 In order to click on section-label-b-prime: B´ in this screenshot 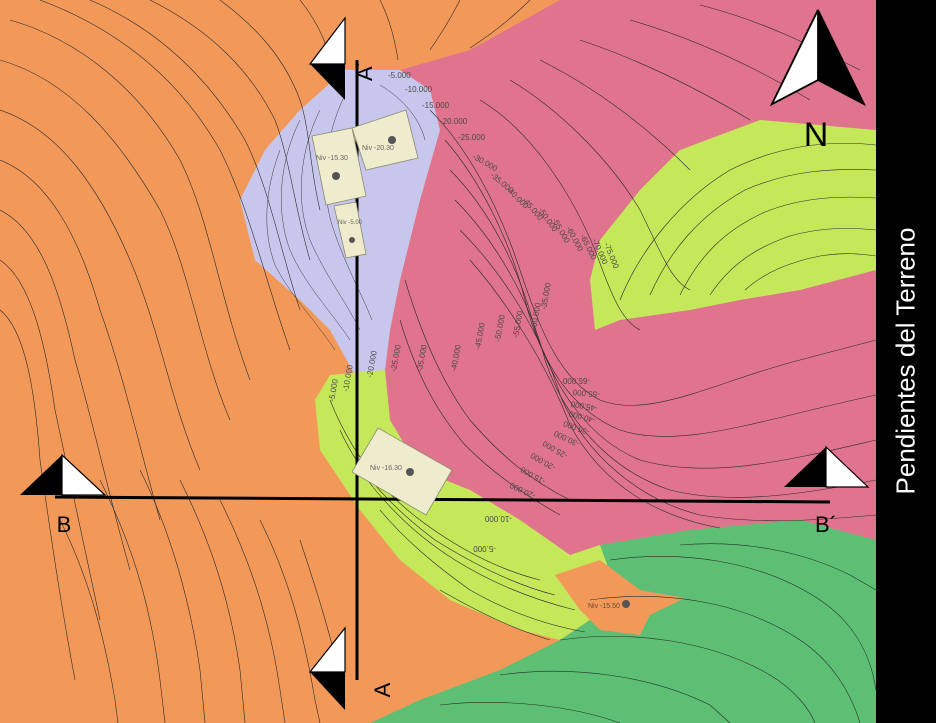, I will do `click(826, 524)`.